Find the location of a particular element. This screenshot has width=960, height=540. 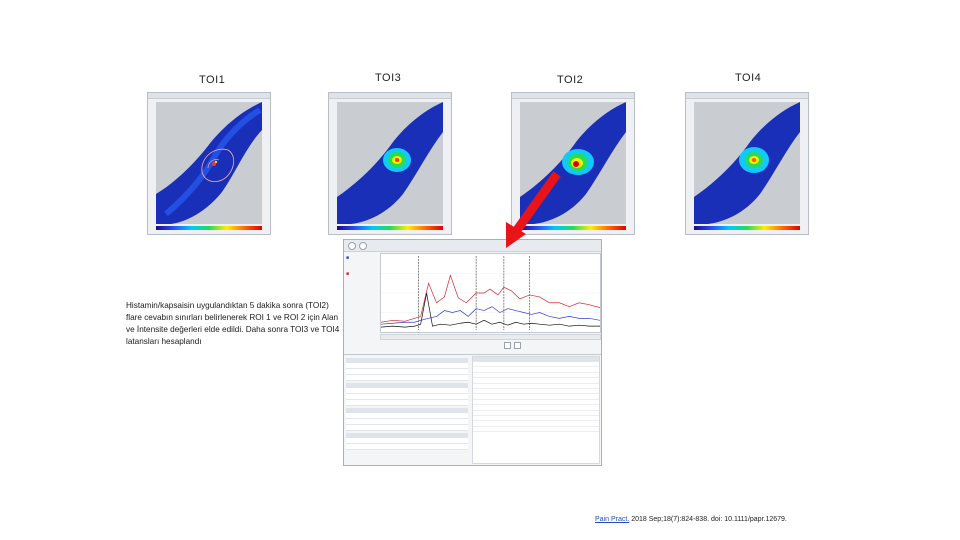

toi1-scan-image is located at coordinates (209, 163).